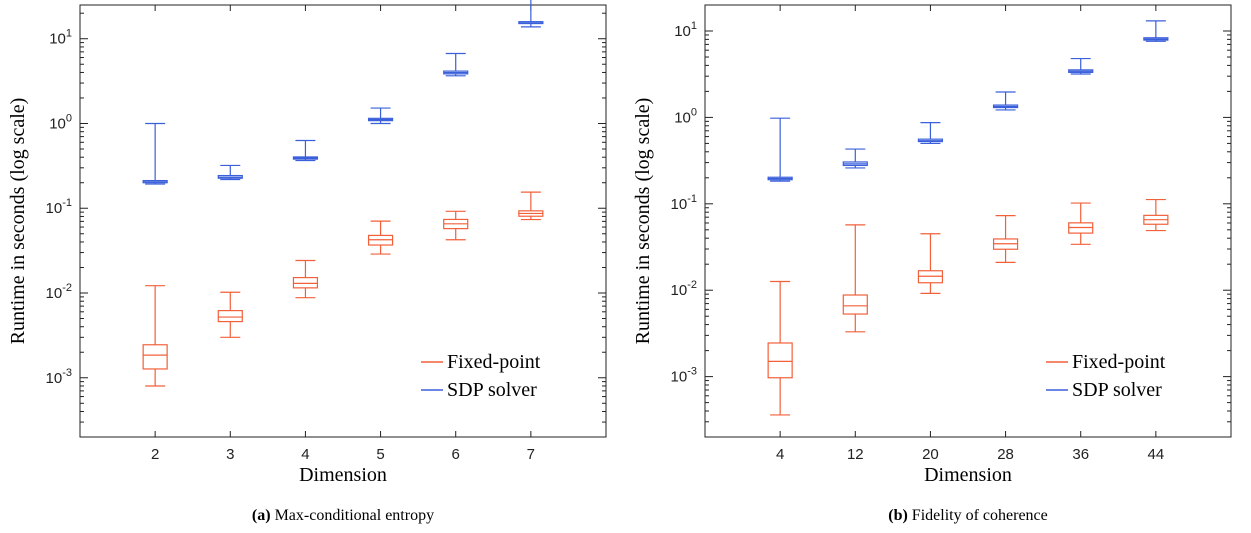 This screenshot has height=533, width=1251. Describe the element at coordinates (1005, 454) in the screenshot. I see `x-tick-label: 28` at that location.